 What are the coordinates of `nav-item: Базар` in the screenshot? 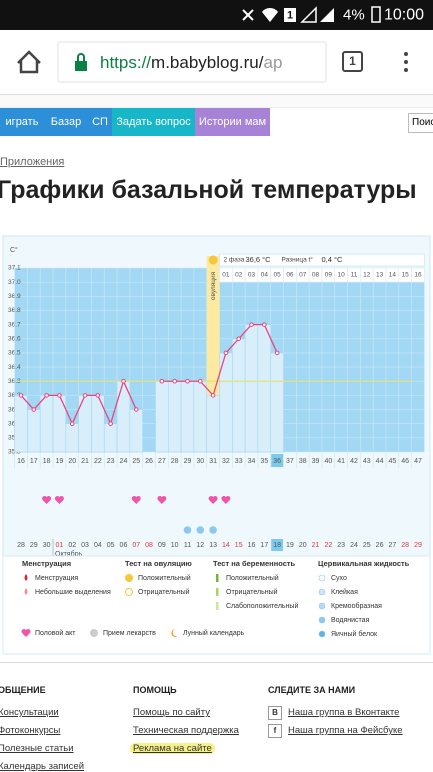 It's located at (66, 122).